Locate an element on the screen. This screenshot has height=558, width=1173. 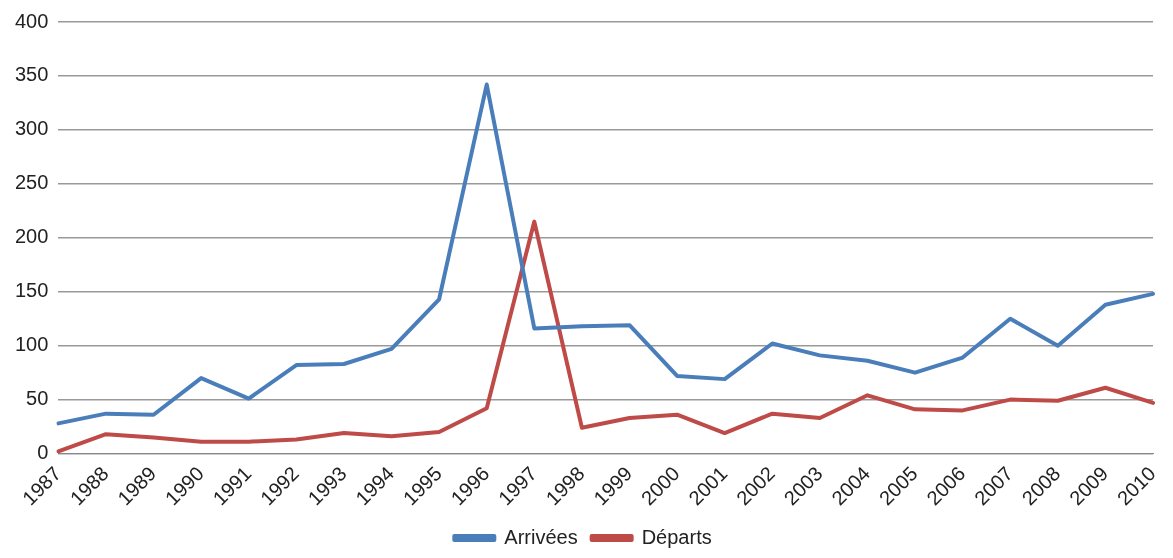
y-tick-label: 100 is located at coordinates (31, 344).